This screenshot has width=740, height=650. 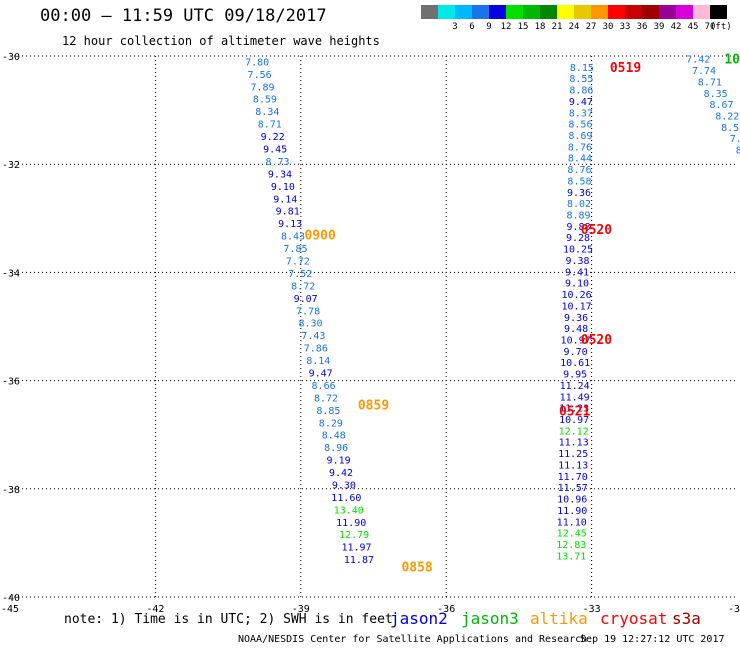 I want to click on swh-data-label: 9.30, so click(x=344, y=485).